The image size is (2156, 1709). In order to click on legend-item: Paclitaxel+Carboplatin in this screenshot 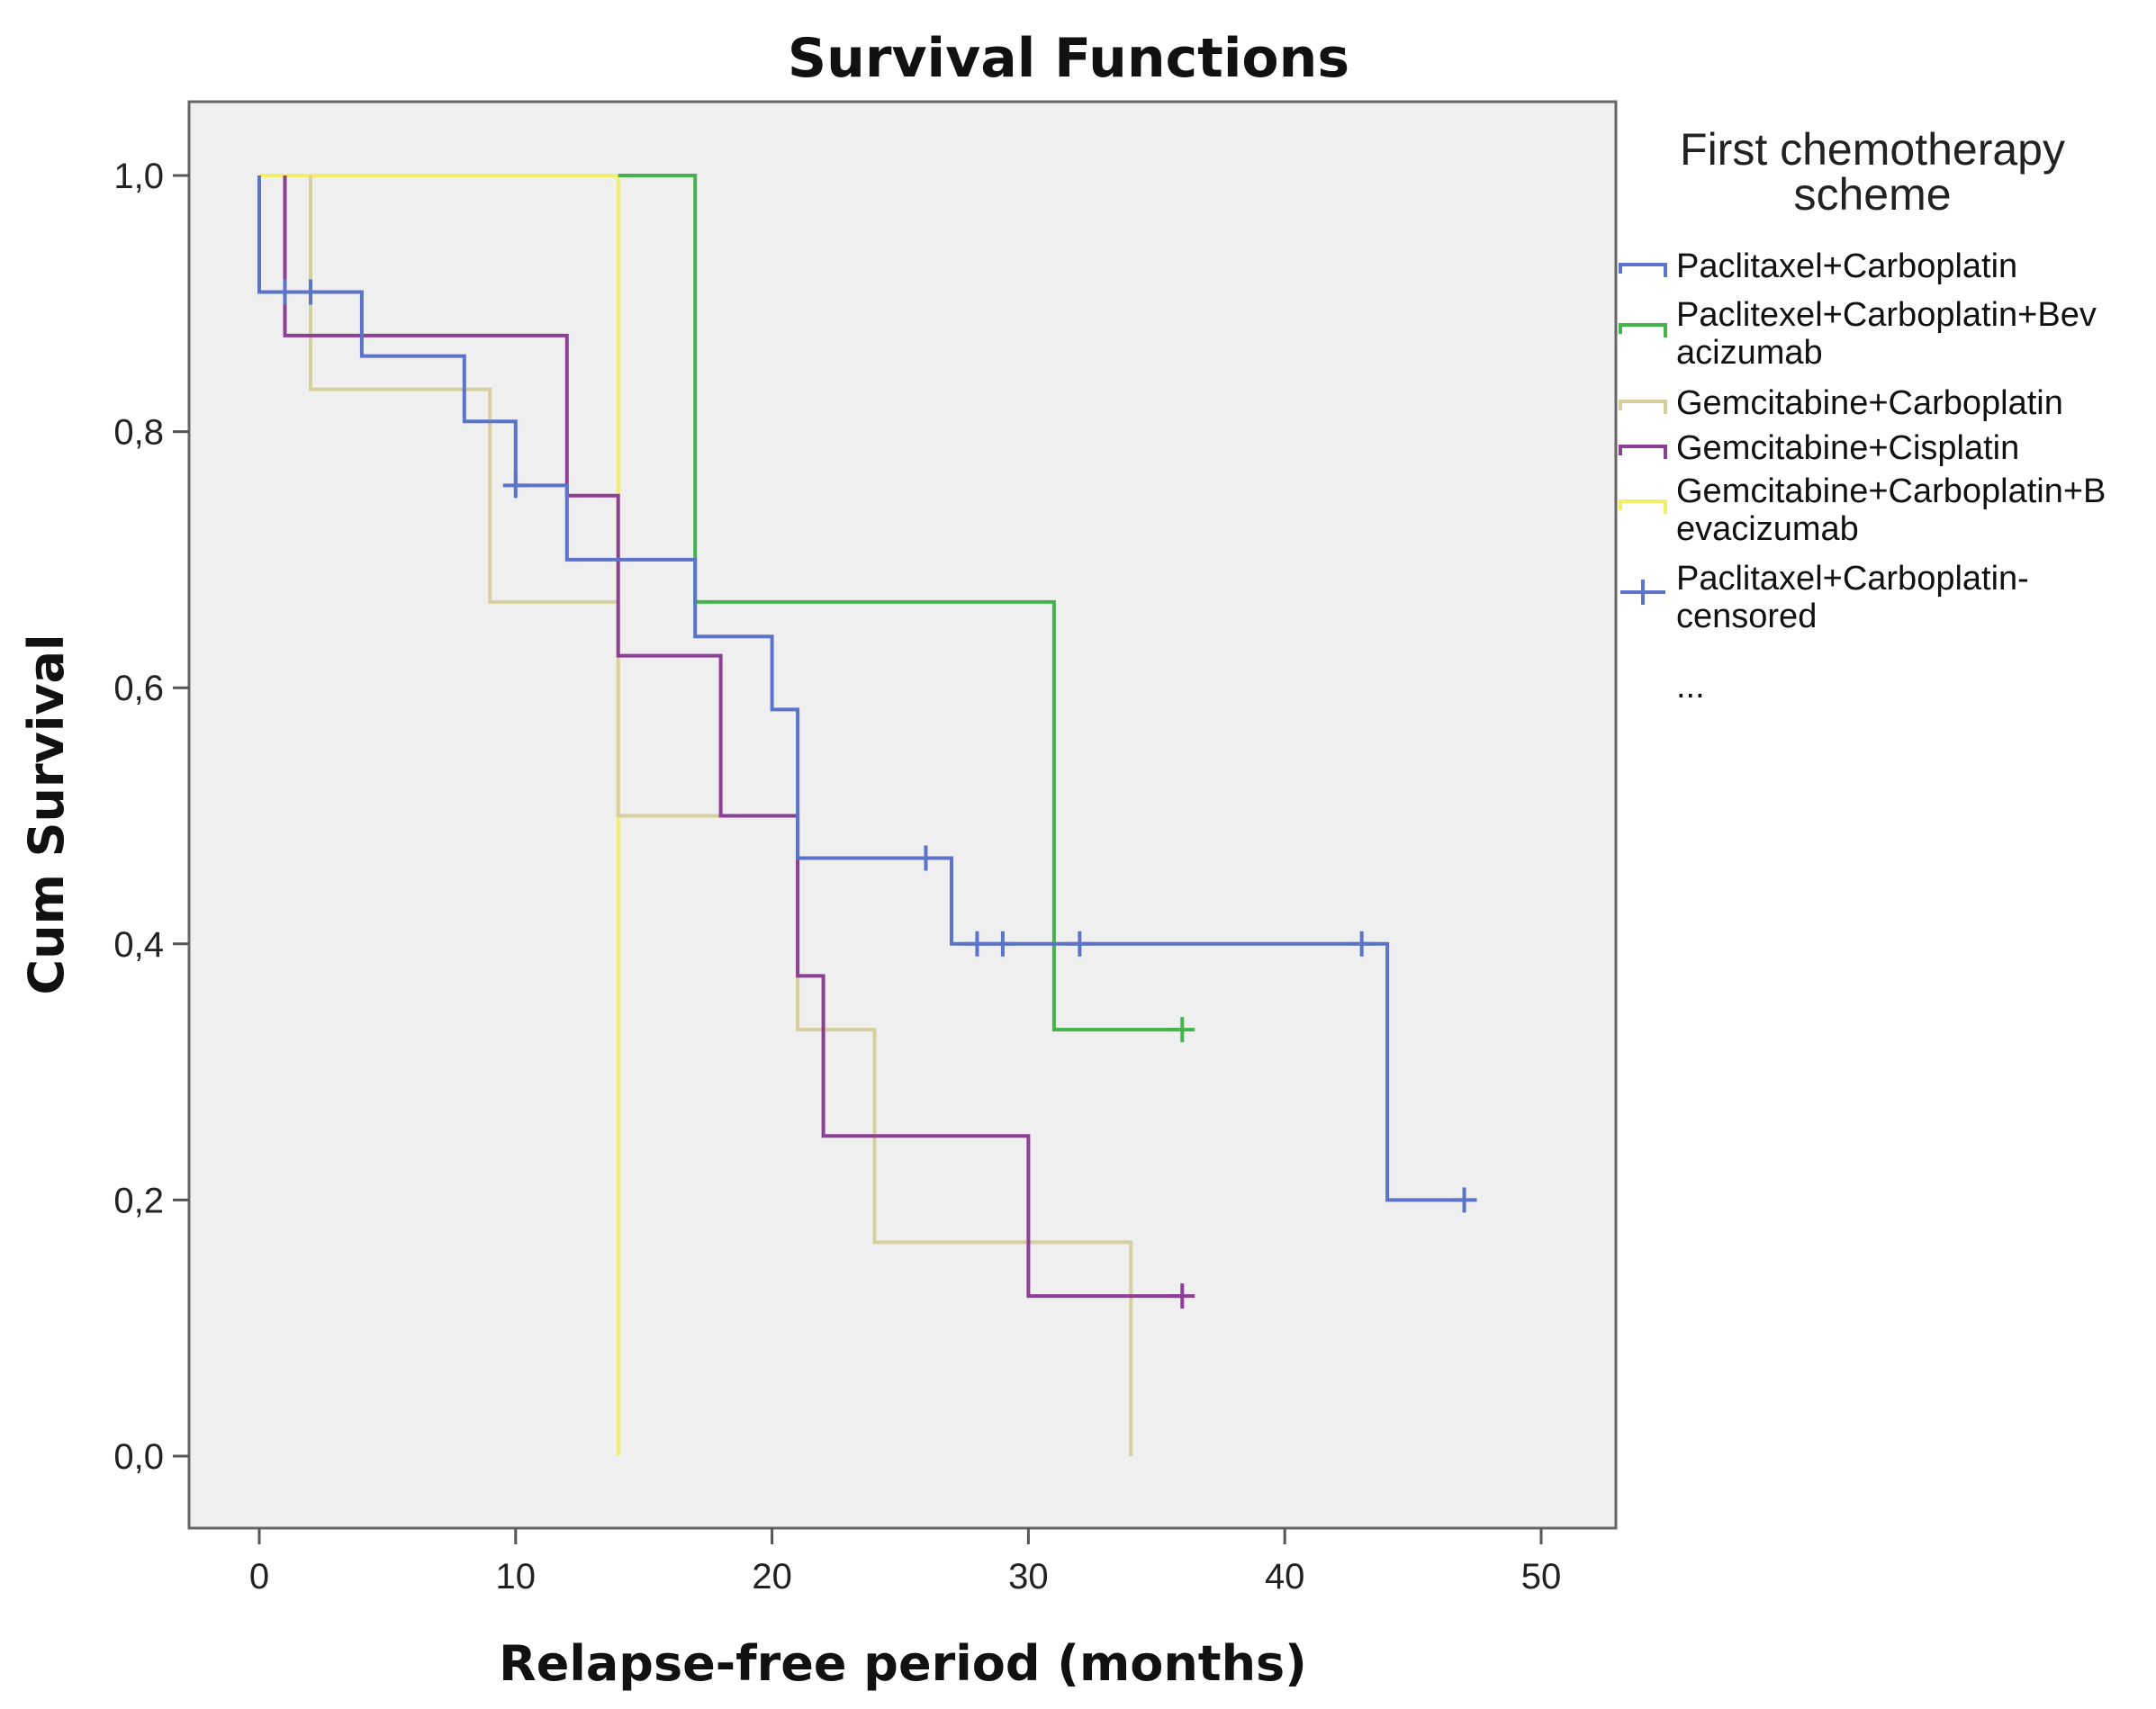, I will do `click(1818, 266)`.